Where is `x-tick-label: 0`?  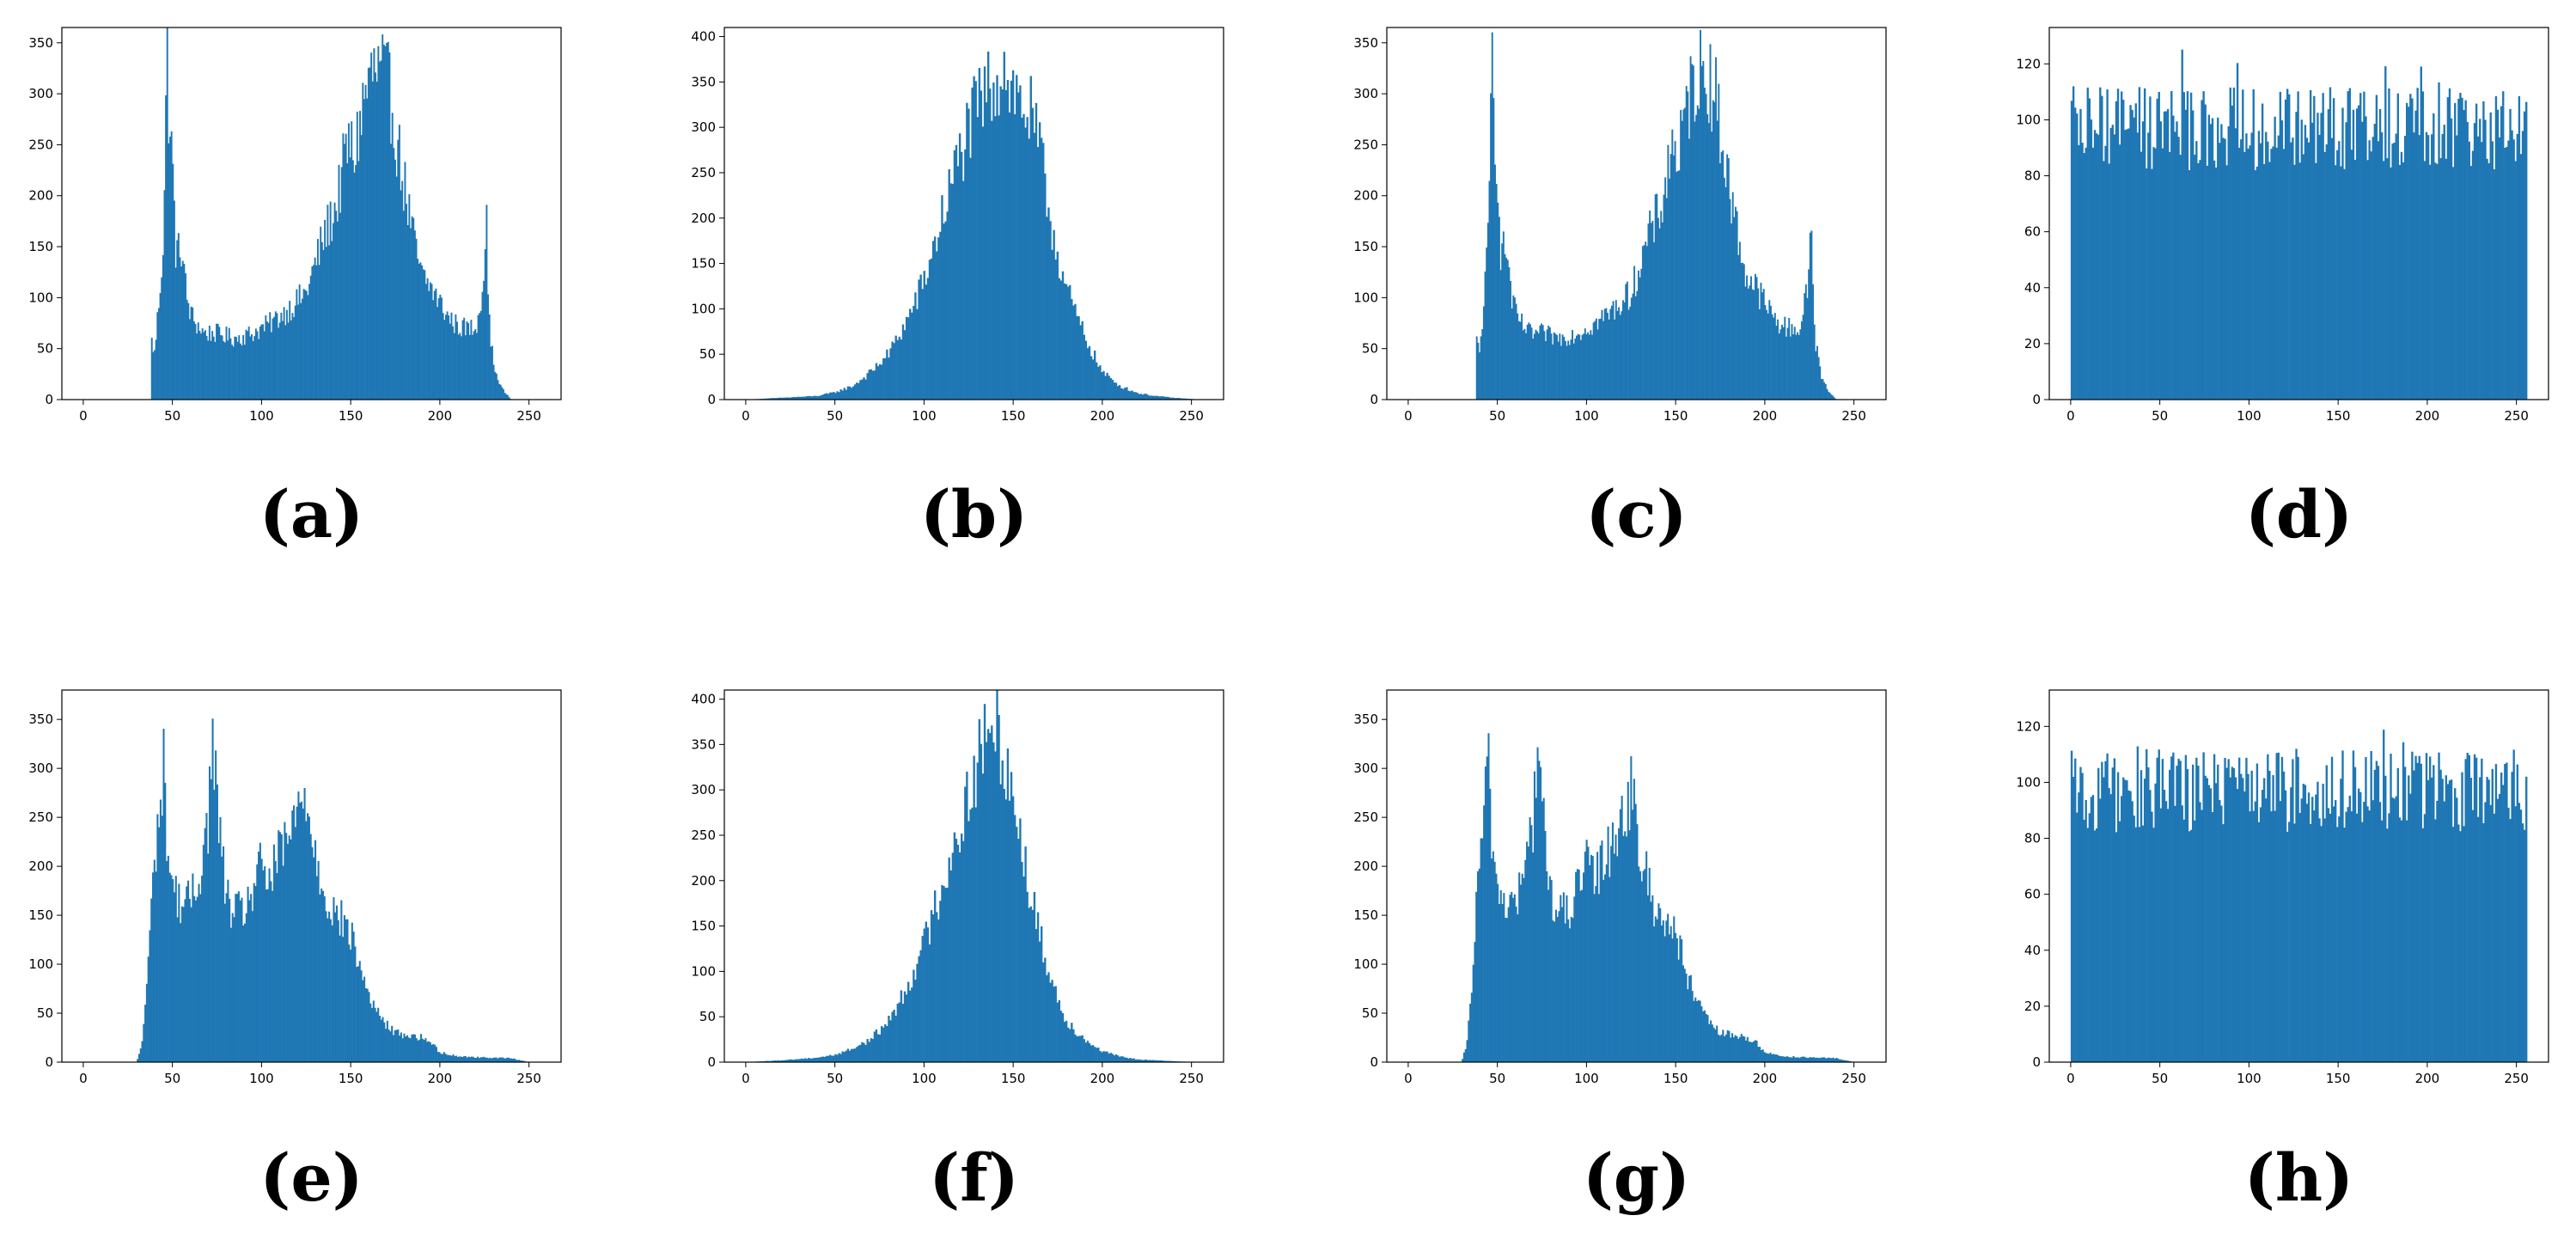
x-tick-label: 0 is located at coordinates (83, 416).